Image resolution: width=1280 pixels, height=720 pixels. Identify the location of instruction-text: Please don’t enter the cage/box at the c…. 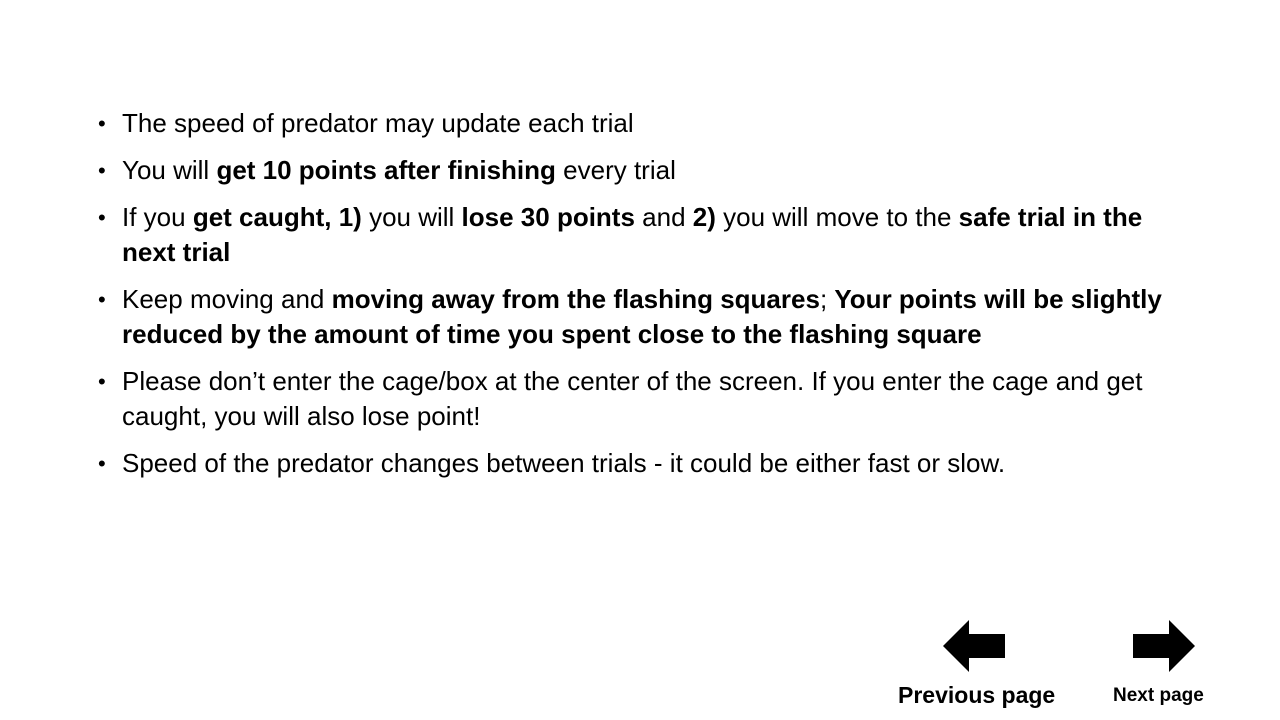
(632, 398).